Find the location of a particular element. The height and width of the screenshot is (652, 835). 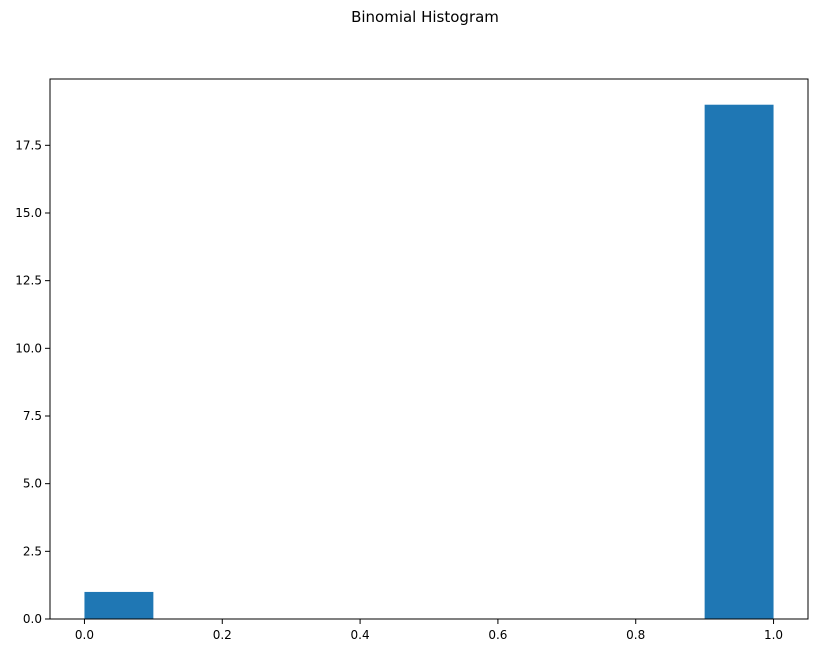

y-tick-label: 2.5 is located at coordinates (32, 551).